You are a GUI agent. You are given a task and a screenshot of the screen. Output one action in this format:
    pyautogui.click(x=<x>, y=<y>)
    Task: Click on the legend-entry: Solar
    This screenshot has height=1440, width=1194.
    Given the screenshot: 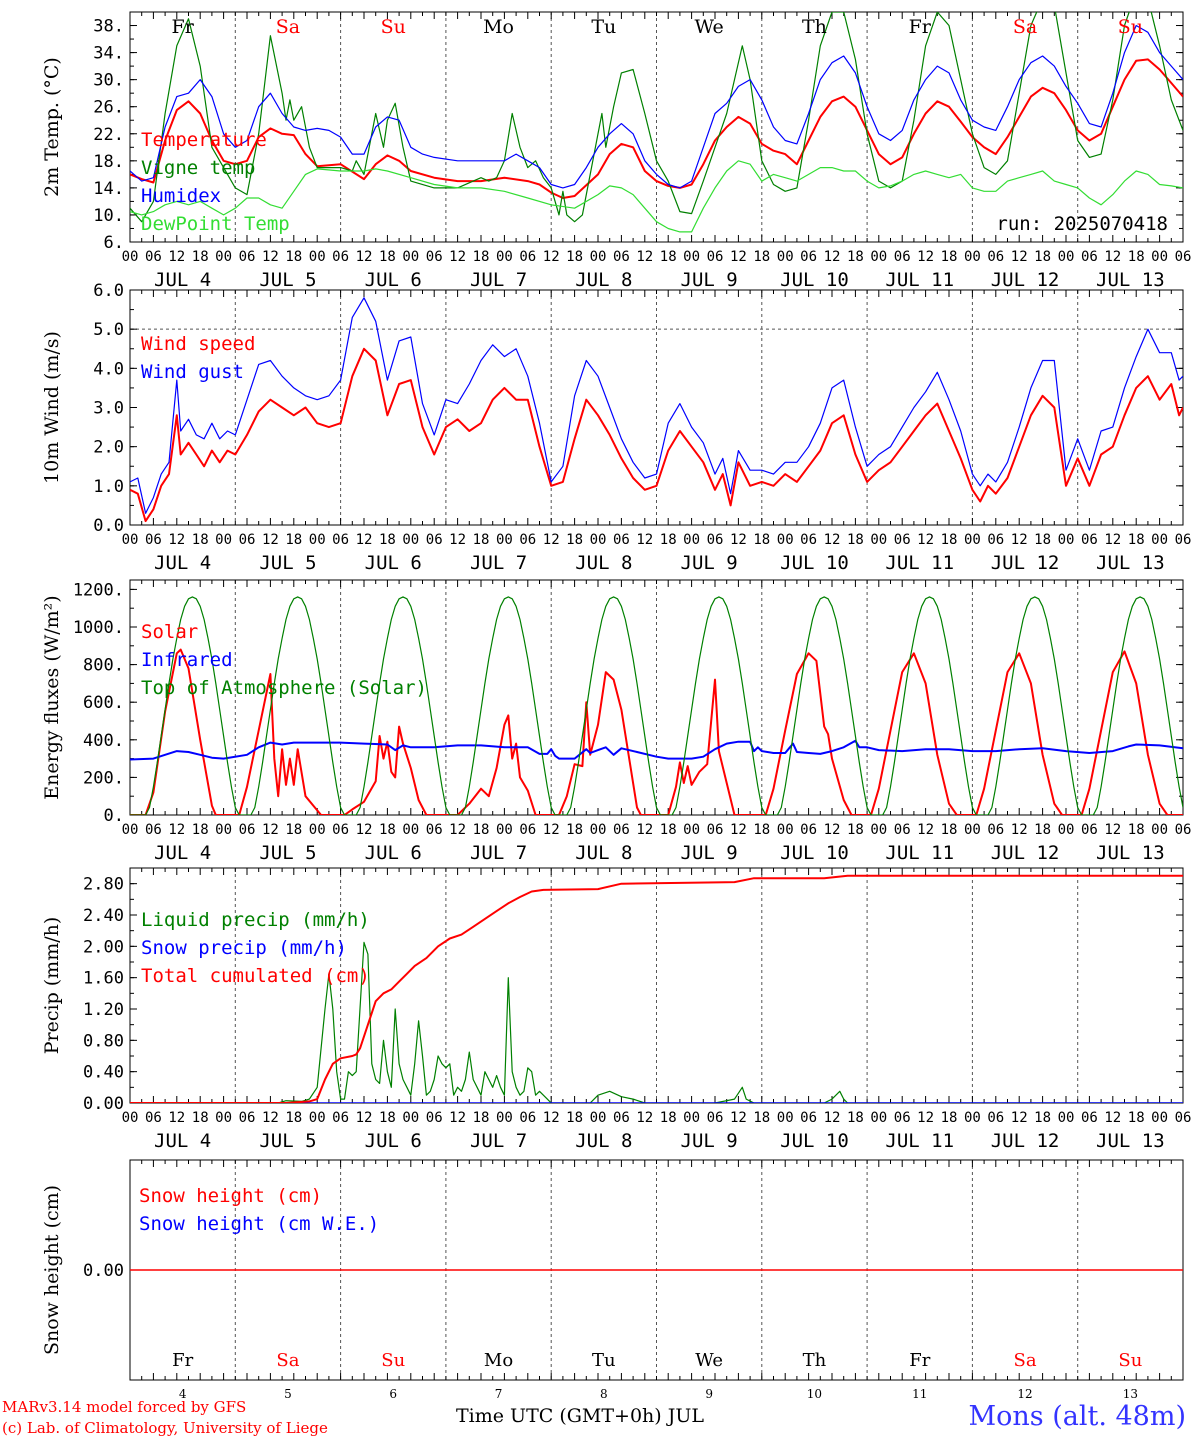 What is the action you would take?
    pyautogui.click(x=169, y=632)
    